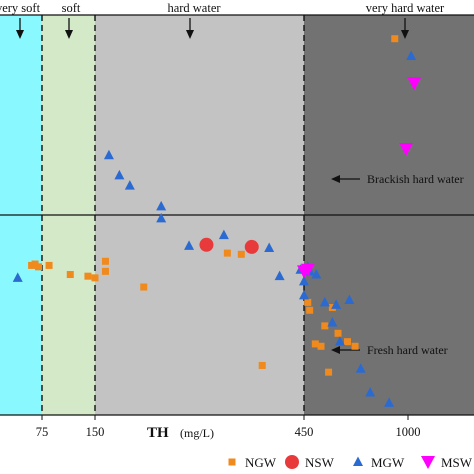  I want to click on legend-marker-msw, so click(428, 462).